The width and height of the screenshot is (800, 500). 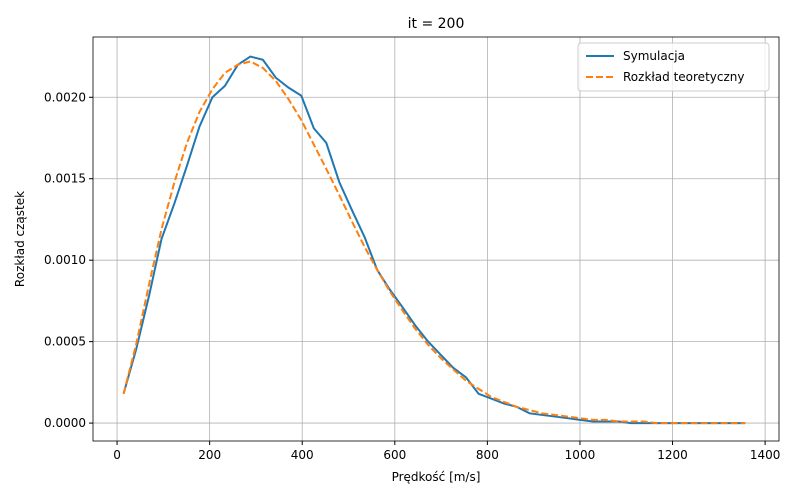 What do you see at coordinates (654, 56) in the screenshot?
I see `legend-label: Symulacja` at bounding box center [654, 56].